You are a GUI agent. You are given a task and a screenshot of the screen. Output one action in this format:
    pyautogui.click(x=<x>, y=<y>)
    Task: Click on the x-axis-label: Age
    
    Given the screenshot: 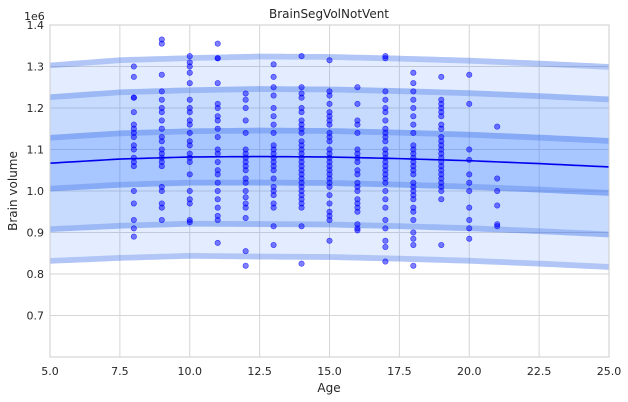 What is the action you would take?
    pyautogui.click(x=328, y=388)
    